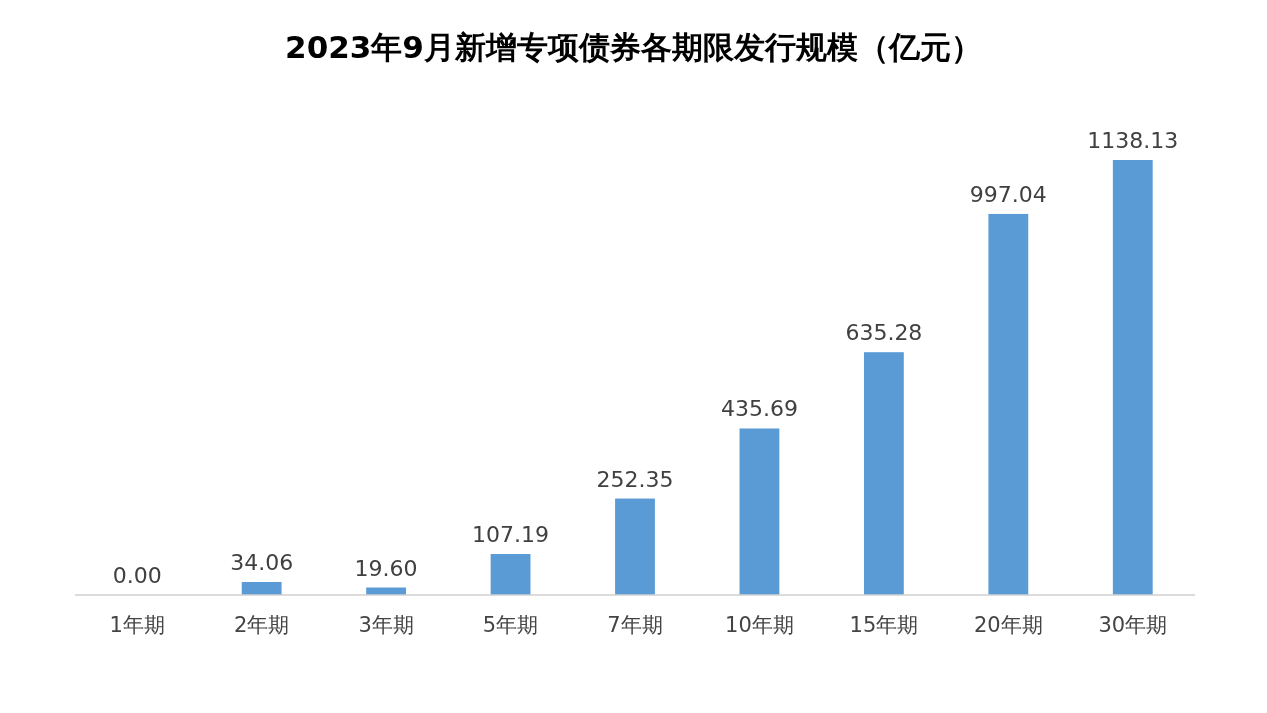  What do you see at coordinates (633, 47) in the screenshot?
I see `chart-title: 2023年9月新增专项债券各期限发行规模（亿元）` at bounding box center [633, 47].